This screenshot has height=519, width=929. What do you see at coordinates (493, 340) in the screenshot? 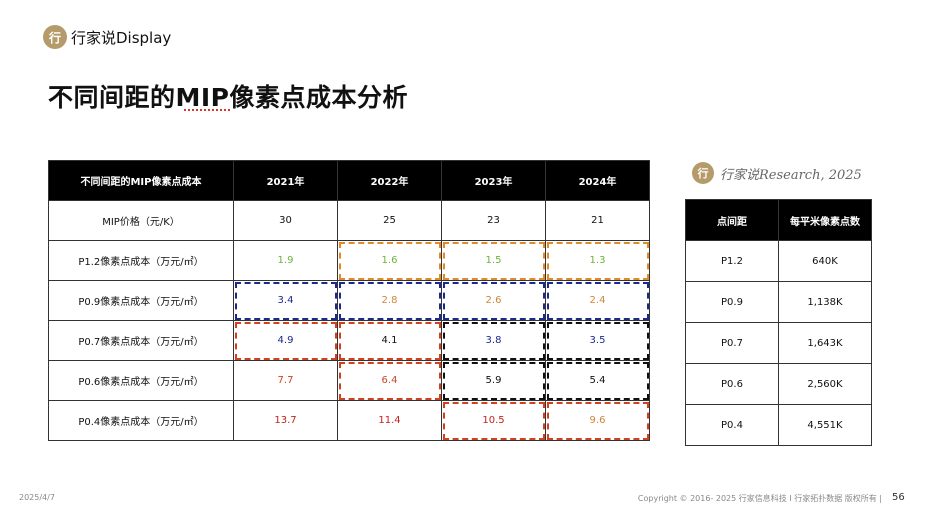
I see `table-cell: 3.8` at bounding box center [493, 340].